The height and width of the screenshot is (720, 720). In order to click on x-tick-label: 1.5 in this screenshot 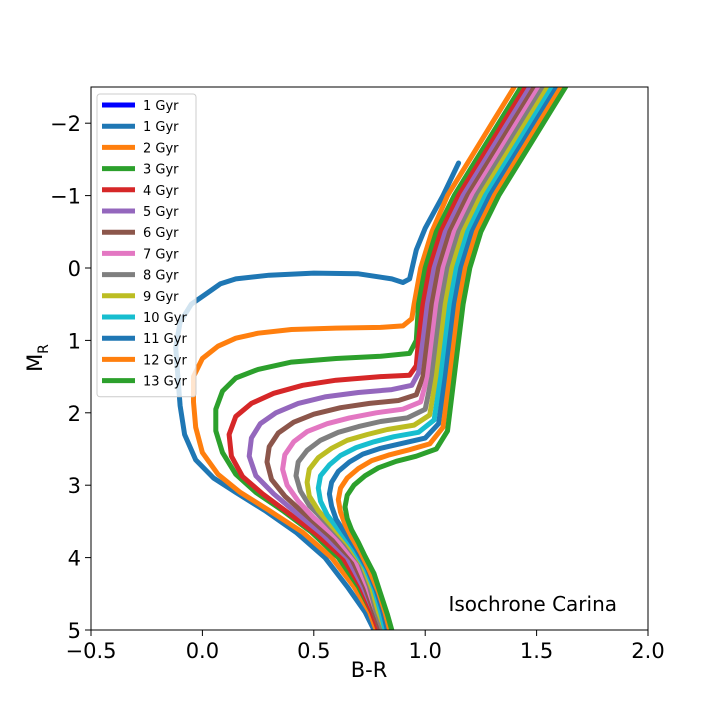, I will do `click(536, 651)`.